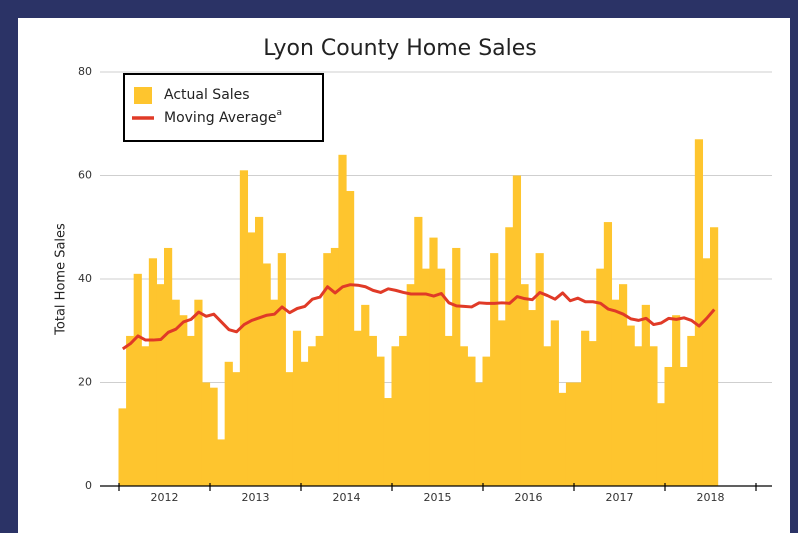 Image resolution: width=798 pixels, height=533 pixels. Describe the element at coordinates (143, 95) in the screenshot. I see `legend-swatch` at that location.